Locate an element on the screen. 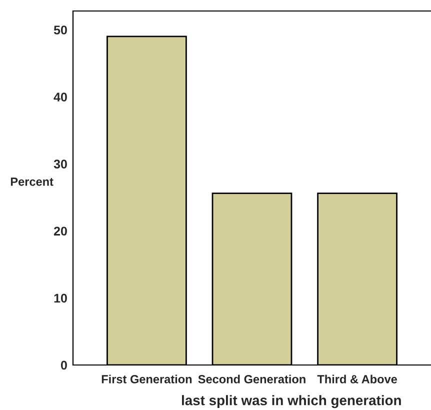 The height and width of the screenshot is (410, 431). y-tick-label: 50 is located at coordinates (60, 30).